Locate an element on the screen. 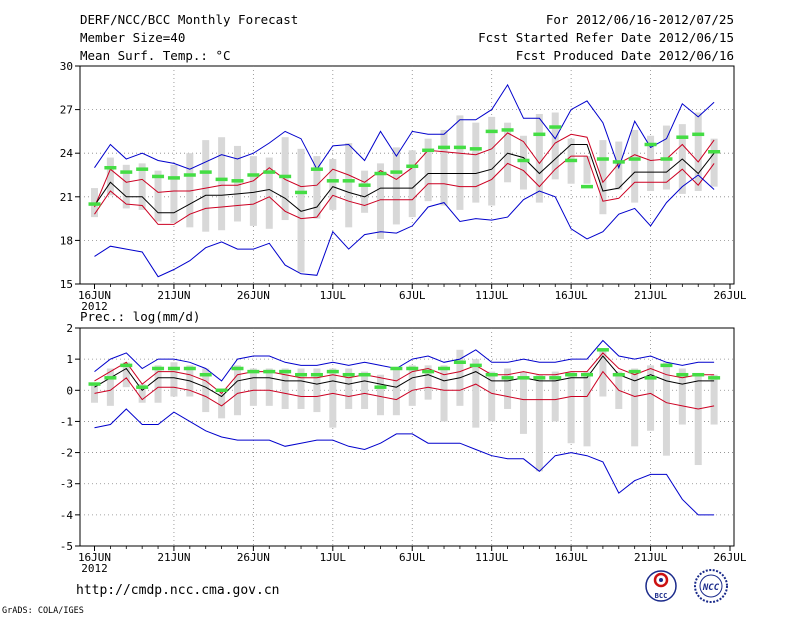 This screenshot has height=618, width=800. temp-x-tick-label: 16JUL is located at coordinates (571, 295).